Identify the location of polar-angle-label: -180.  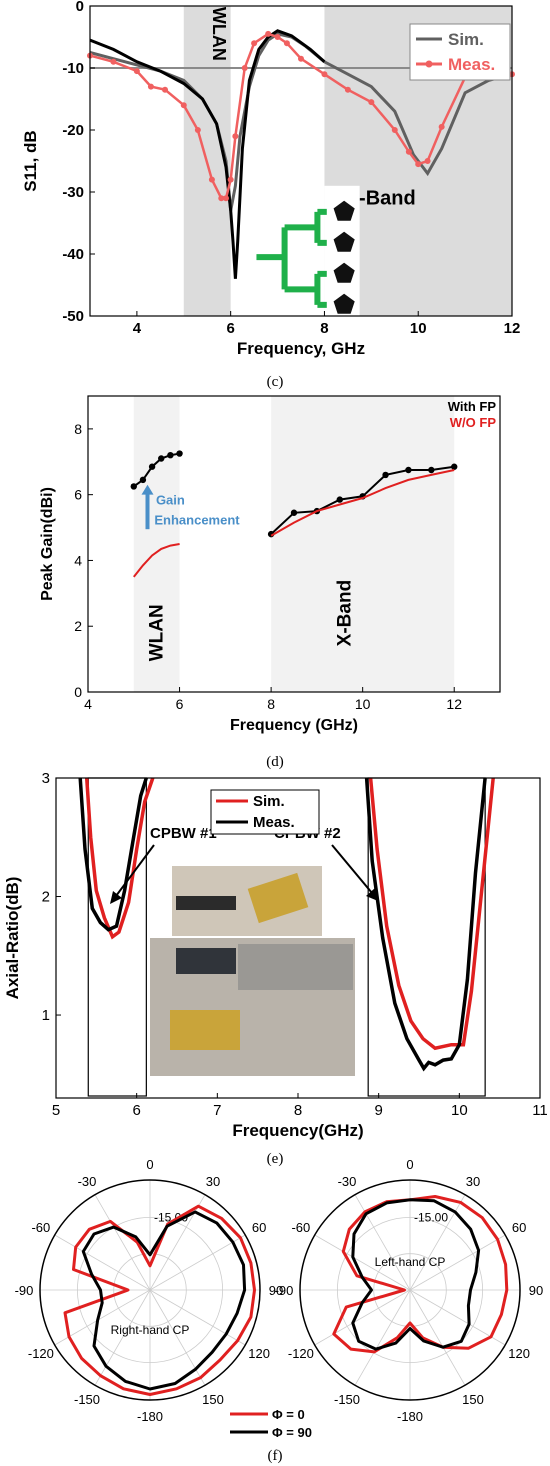
(150, 1416).